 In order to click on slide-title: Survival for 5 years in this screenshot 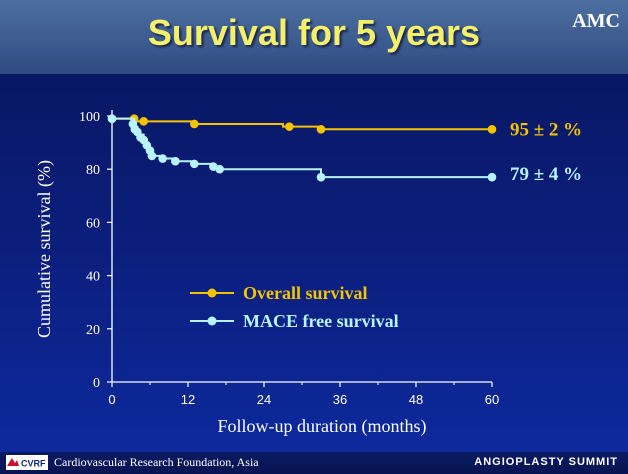, I will do `click(314, 32)`.